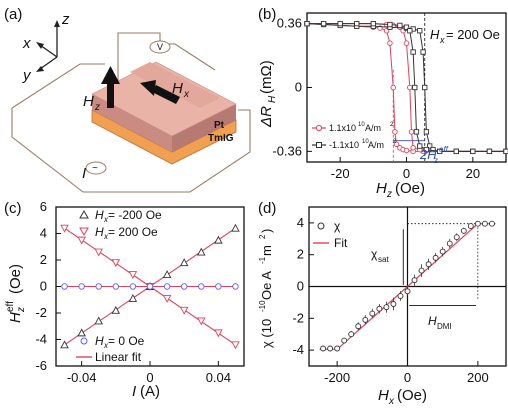 Image resolution: width=508 pixels, height=418 pixels. I want to click on chart-c-ylabel-group: H z eff (Oe), so click(16, 293).